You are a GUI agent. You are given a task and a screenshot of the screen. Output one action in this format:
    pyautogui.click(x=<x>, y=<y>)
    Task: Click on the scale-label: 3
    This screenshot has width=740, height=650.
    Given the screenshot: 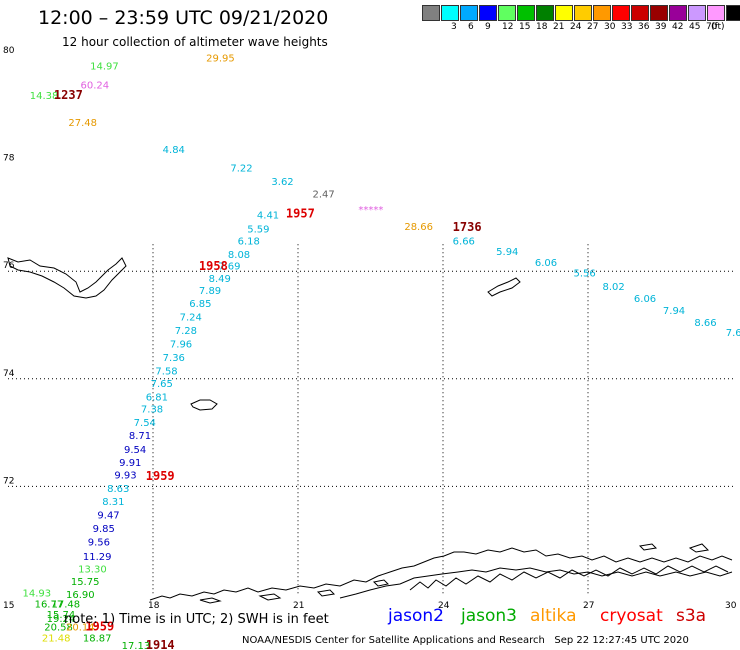 What is the action you would take?
    pyautogui.click(x=454, y=27)
    